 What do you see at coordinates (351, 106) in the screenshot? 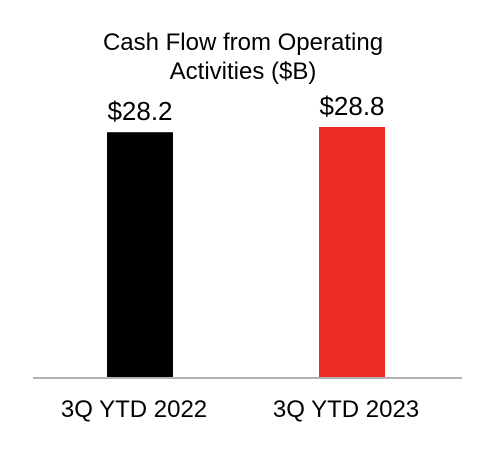
I see `value-label-2: $28.8` at bounding box center [351, 106].